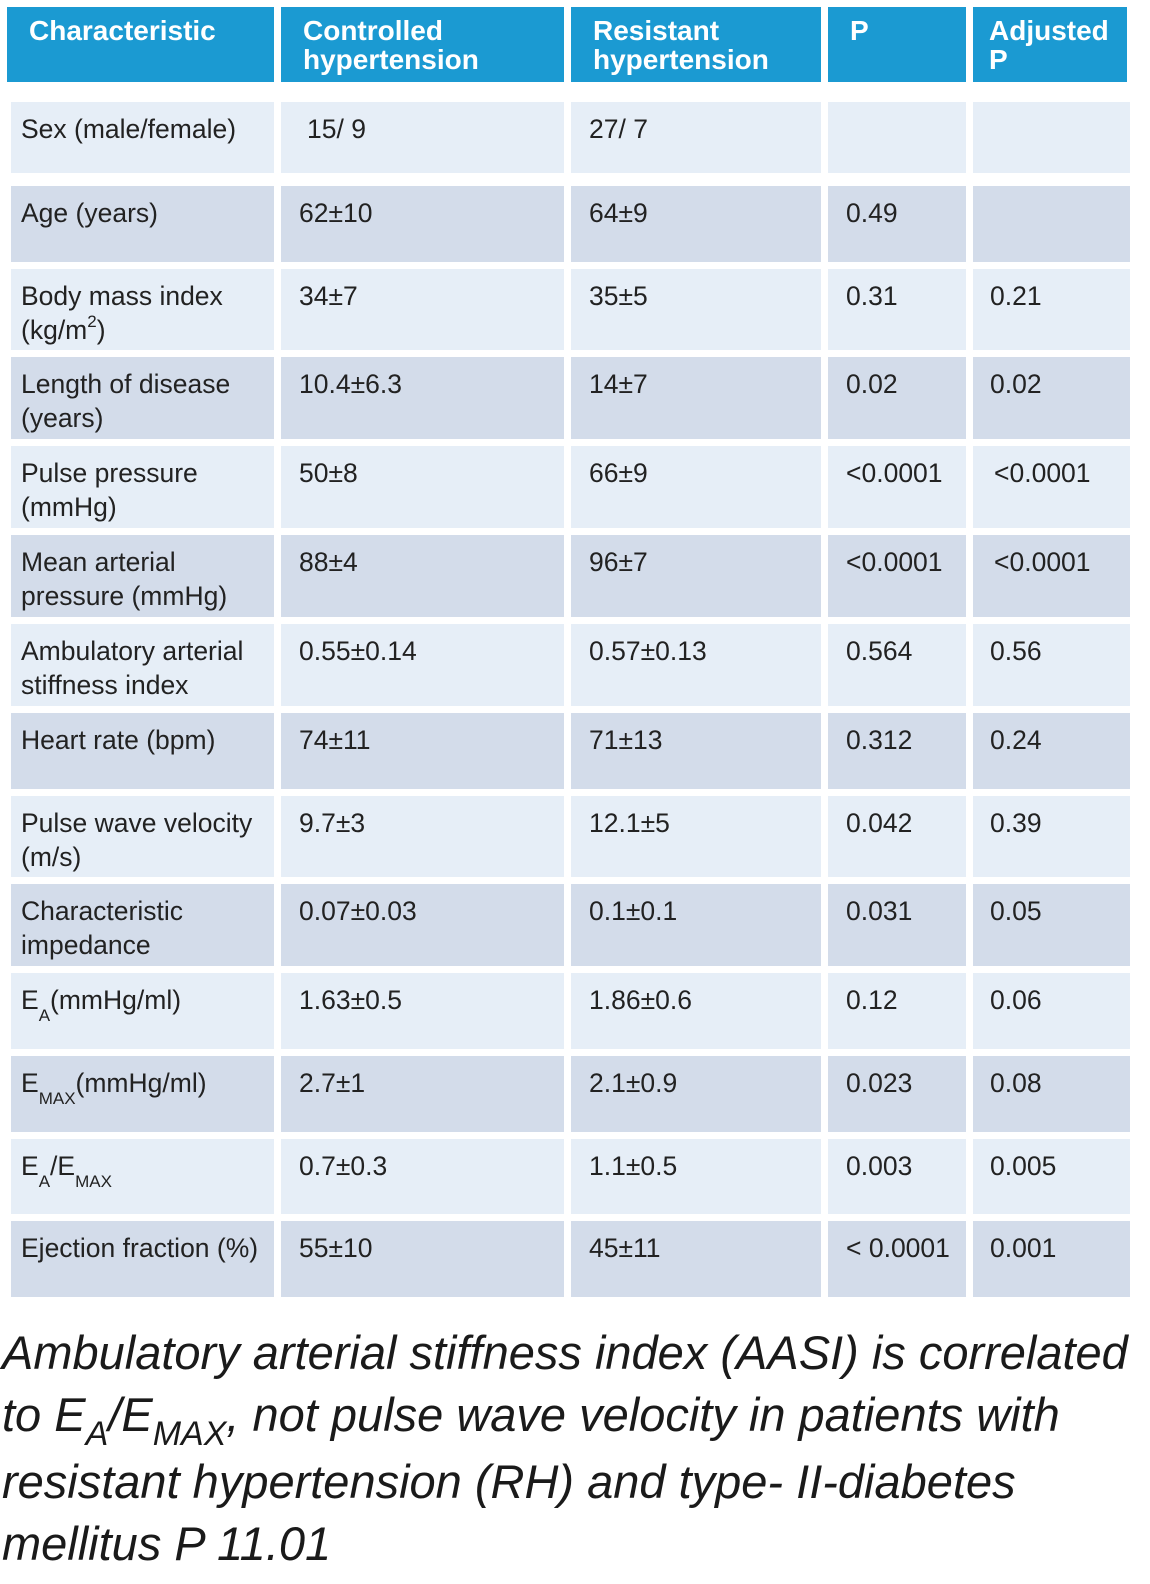  I want to click on row-label: Ejection fraction (%), so click(142, 1259).